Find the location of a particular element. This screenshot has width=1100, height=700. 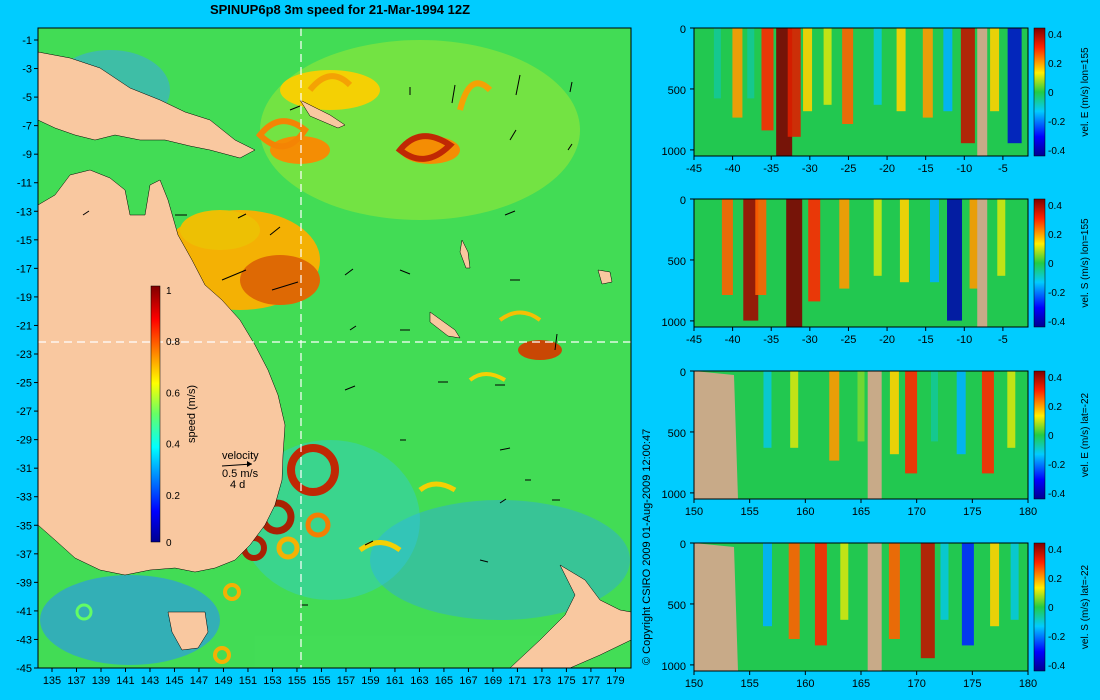

land-solomons is located at coordinates (322, 114).